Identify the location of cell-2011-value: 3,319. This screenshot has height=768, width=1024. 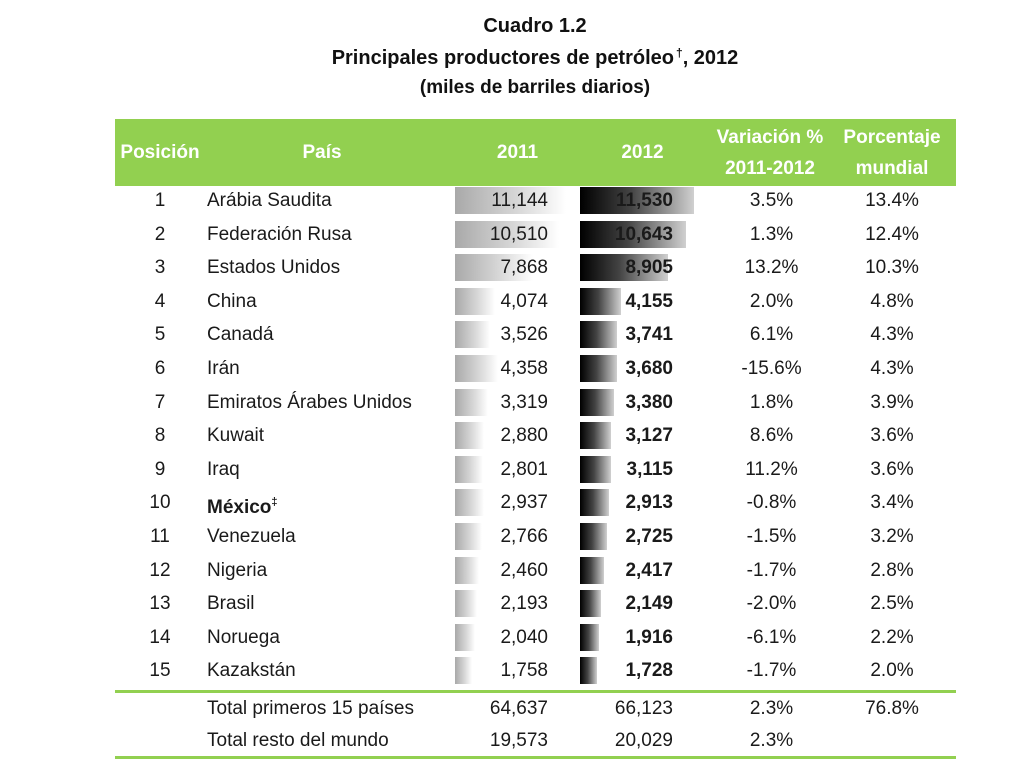
(524, 402).